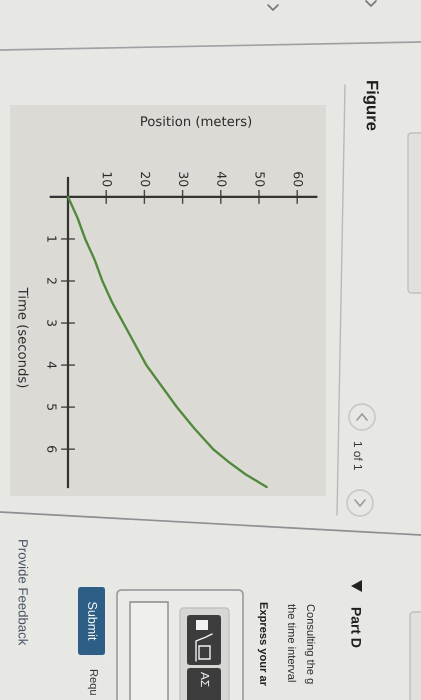  Describe the element at coordinates (22, 338) in the screenshot. I see `y-axis-title: Time (seconds)` at that location.